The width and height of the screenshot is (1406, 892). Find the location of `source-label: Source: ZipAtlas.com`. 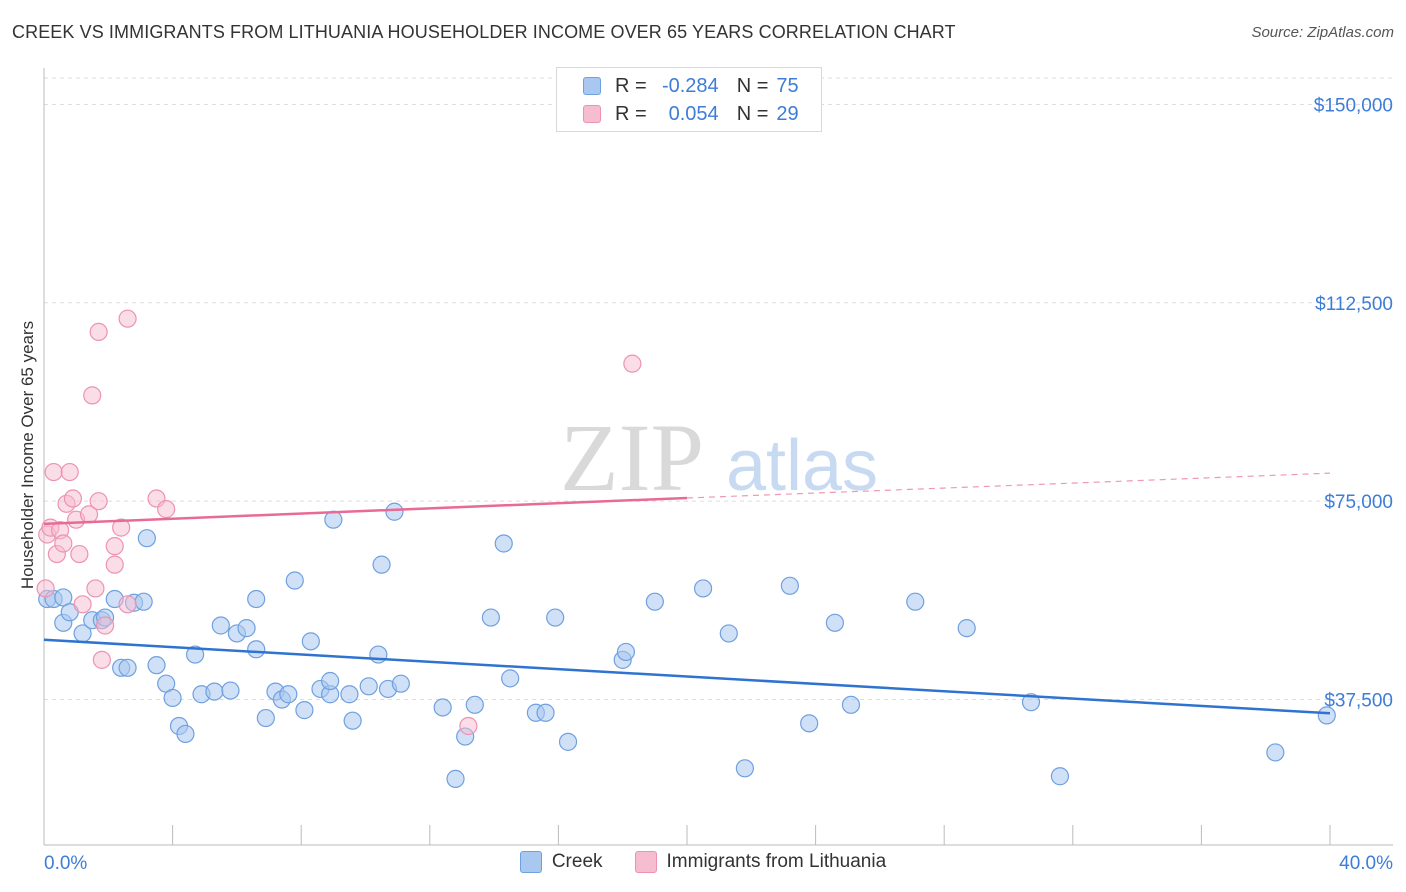

source-label: Source: ZipAtlas.com is located at coordinates (1322, 32).